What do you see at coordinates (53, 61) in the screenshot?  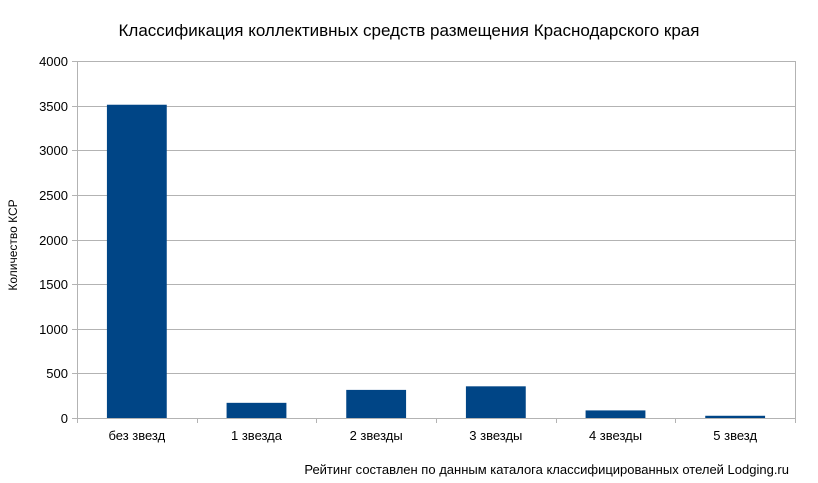 I see `y-tick-label: 4000` at bounding box center [53, 61].